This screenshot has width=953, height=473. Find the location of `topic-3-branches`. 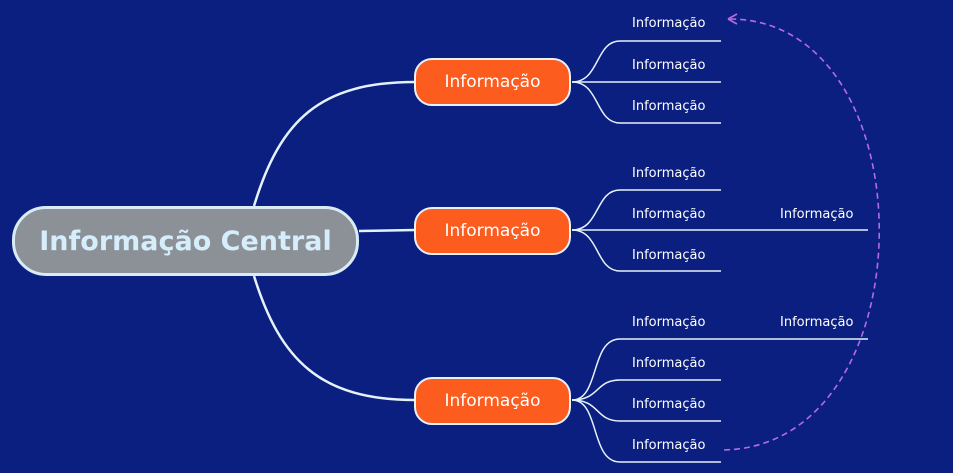

topic-3-branches is located at coordinates (719, 400).